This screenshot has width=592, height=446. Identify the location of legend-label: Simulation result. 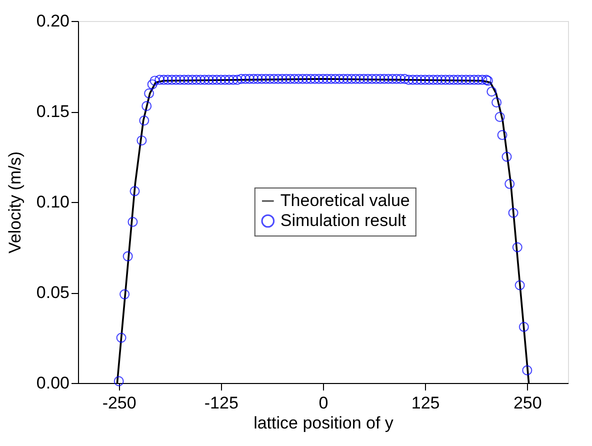
(343, 220).